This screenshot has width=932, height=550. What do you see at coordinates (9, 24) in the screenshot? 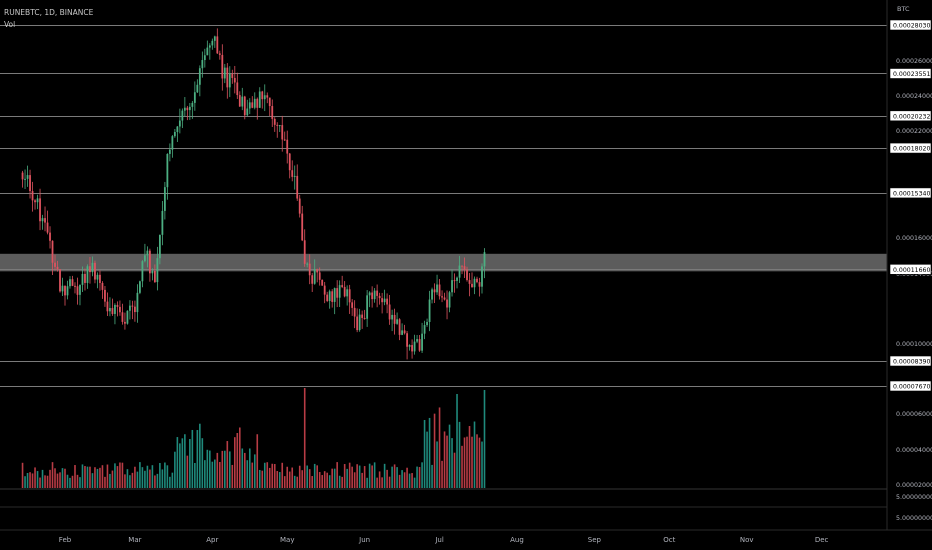
I see `volume-indicator-label: Vol` at bounding box center [9, 24].